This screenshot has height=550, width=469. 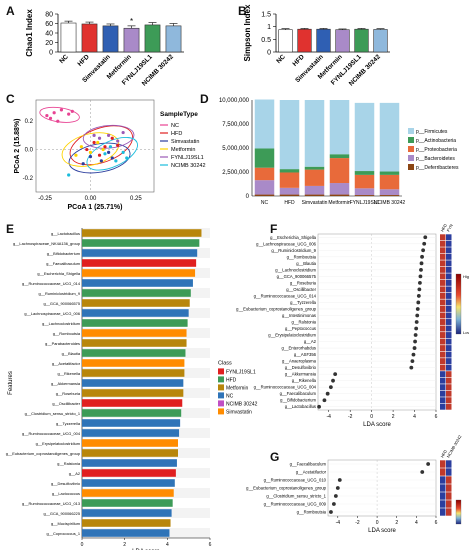 I want to click on legend-label: NC, so click(x=230, y=396).